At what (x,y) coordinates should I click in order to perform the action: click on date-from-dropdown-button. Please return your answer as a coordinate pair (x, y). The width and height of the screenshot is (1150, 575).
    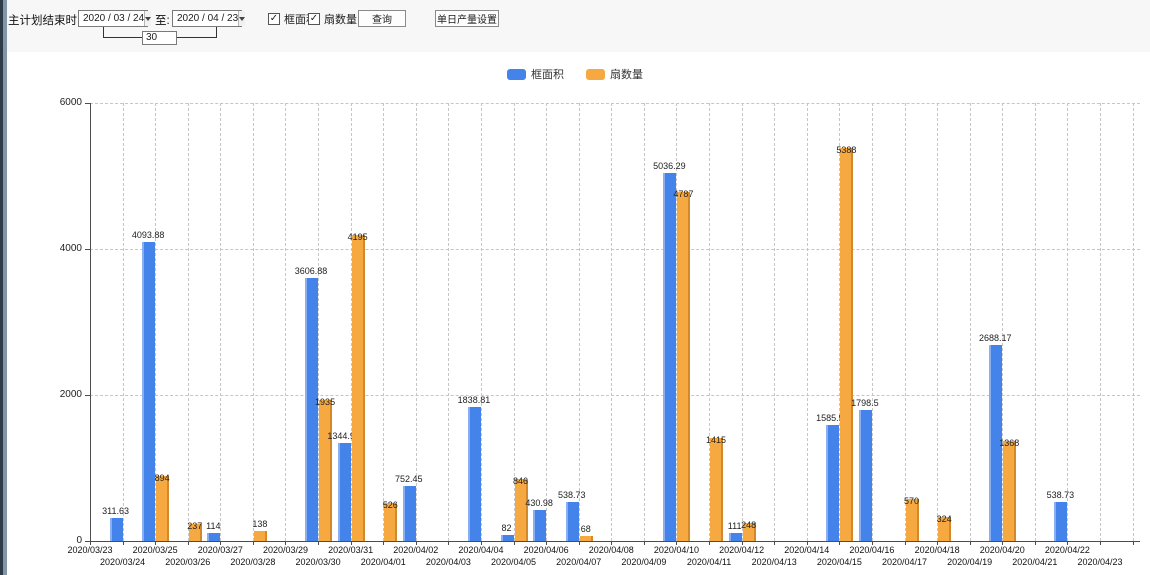
    Looking at the image, I should click on (148, 18).